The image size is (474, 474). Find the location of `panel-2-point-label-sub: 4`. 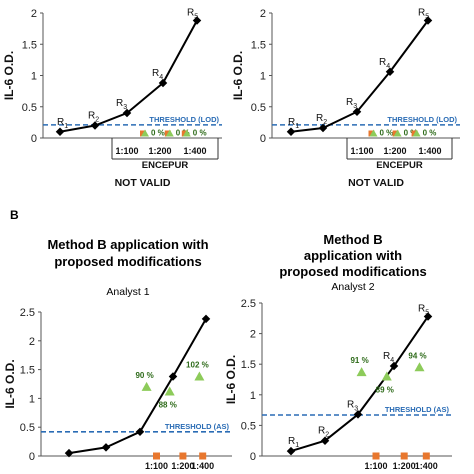

panel-2-point-label-sub: 4 is located at coordinates (388, 66).